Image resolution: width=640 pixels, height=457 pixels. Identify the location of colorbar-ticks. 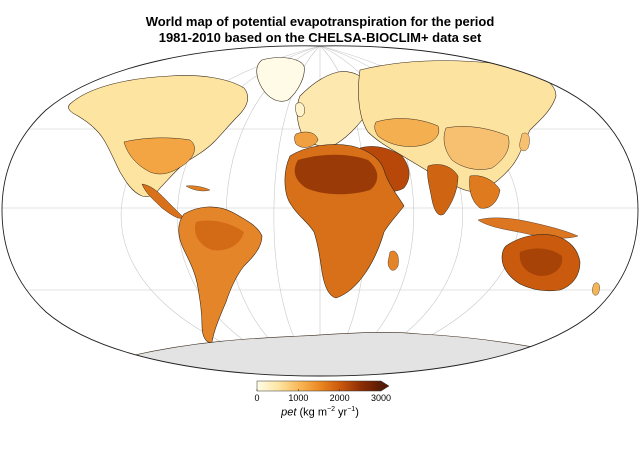
(319, 390).